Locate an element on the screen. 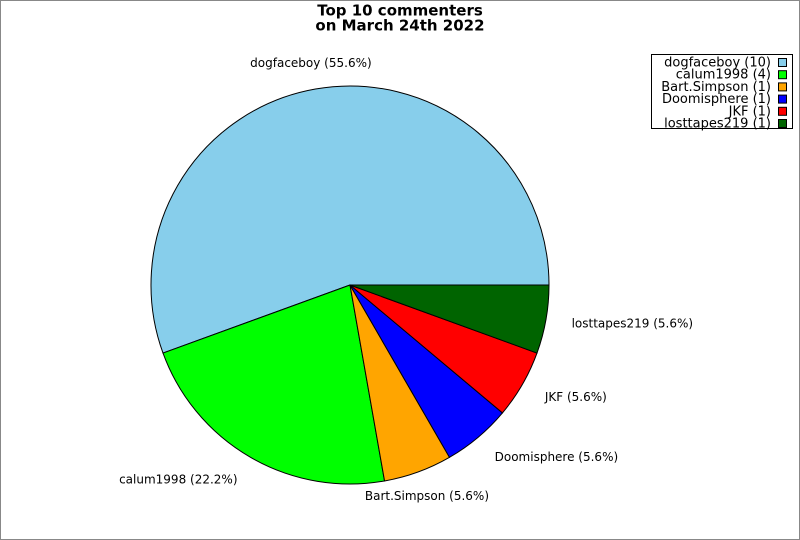 This screenshot has height=540, width=800. chart-title: Top 10 commenters is located at coordinates (400, 11).